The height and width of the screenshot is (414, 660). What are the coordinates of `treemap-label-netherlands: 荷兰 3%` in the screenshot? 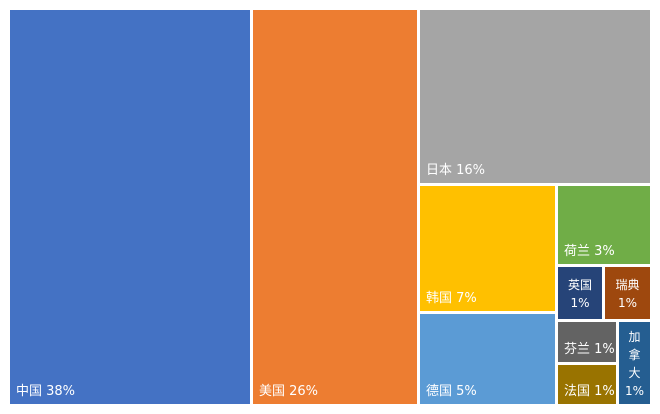 It's located at (589, 251).